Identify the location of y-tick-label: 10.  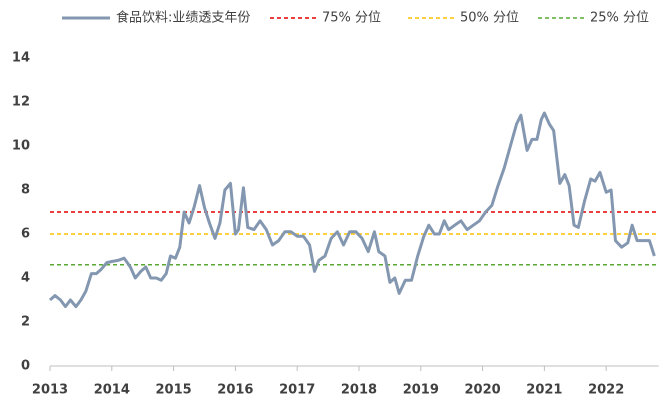
(21, 146).